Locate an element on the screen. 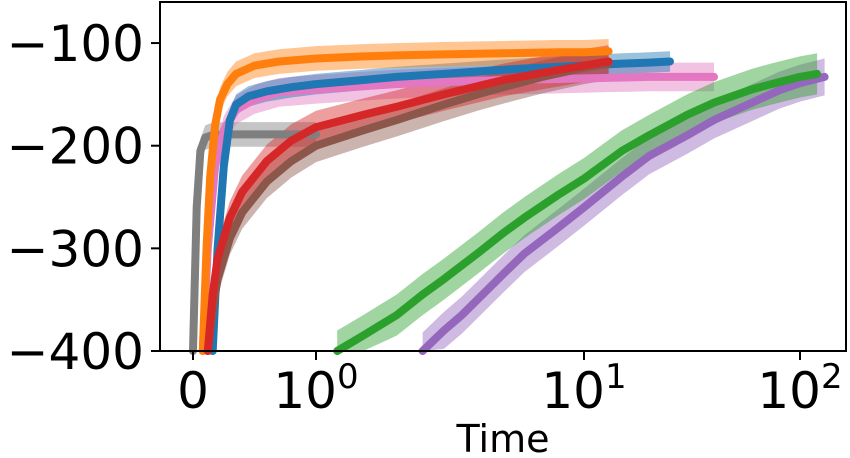  y-axis: −100 −200 −300 −400 is located at coordinates (83, 198).